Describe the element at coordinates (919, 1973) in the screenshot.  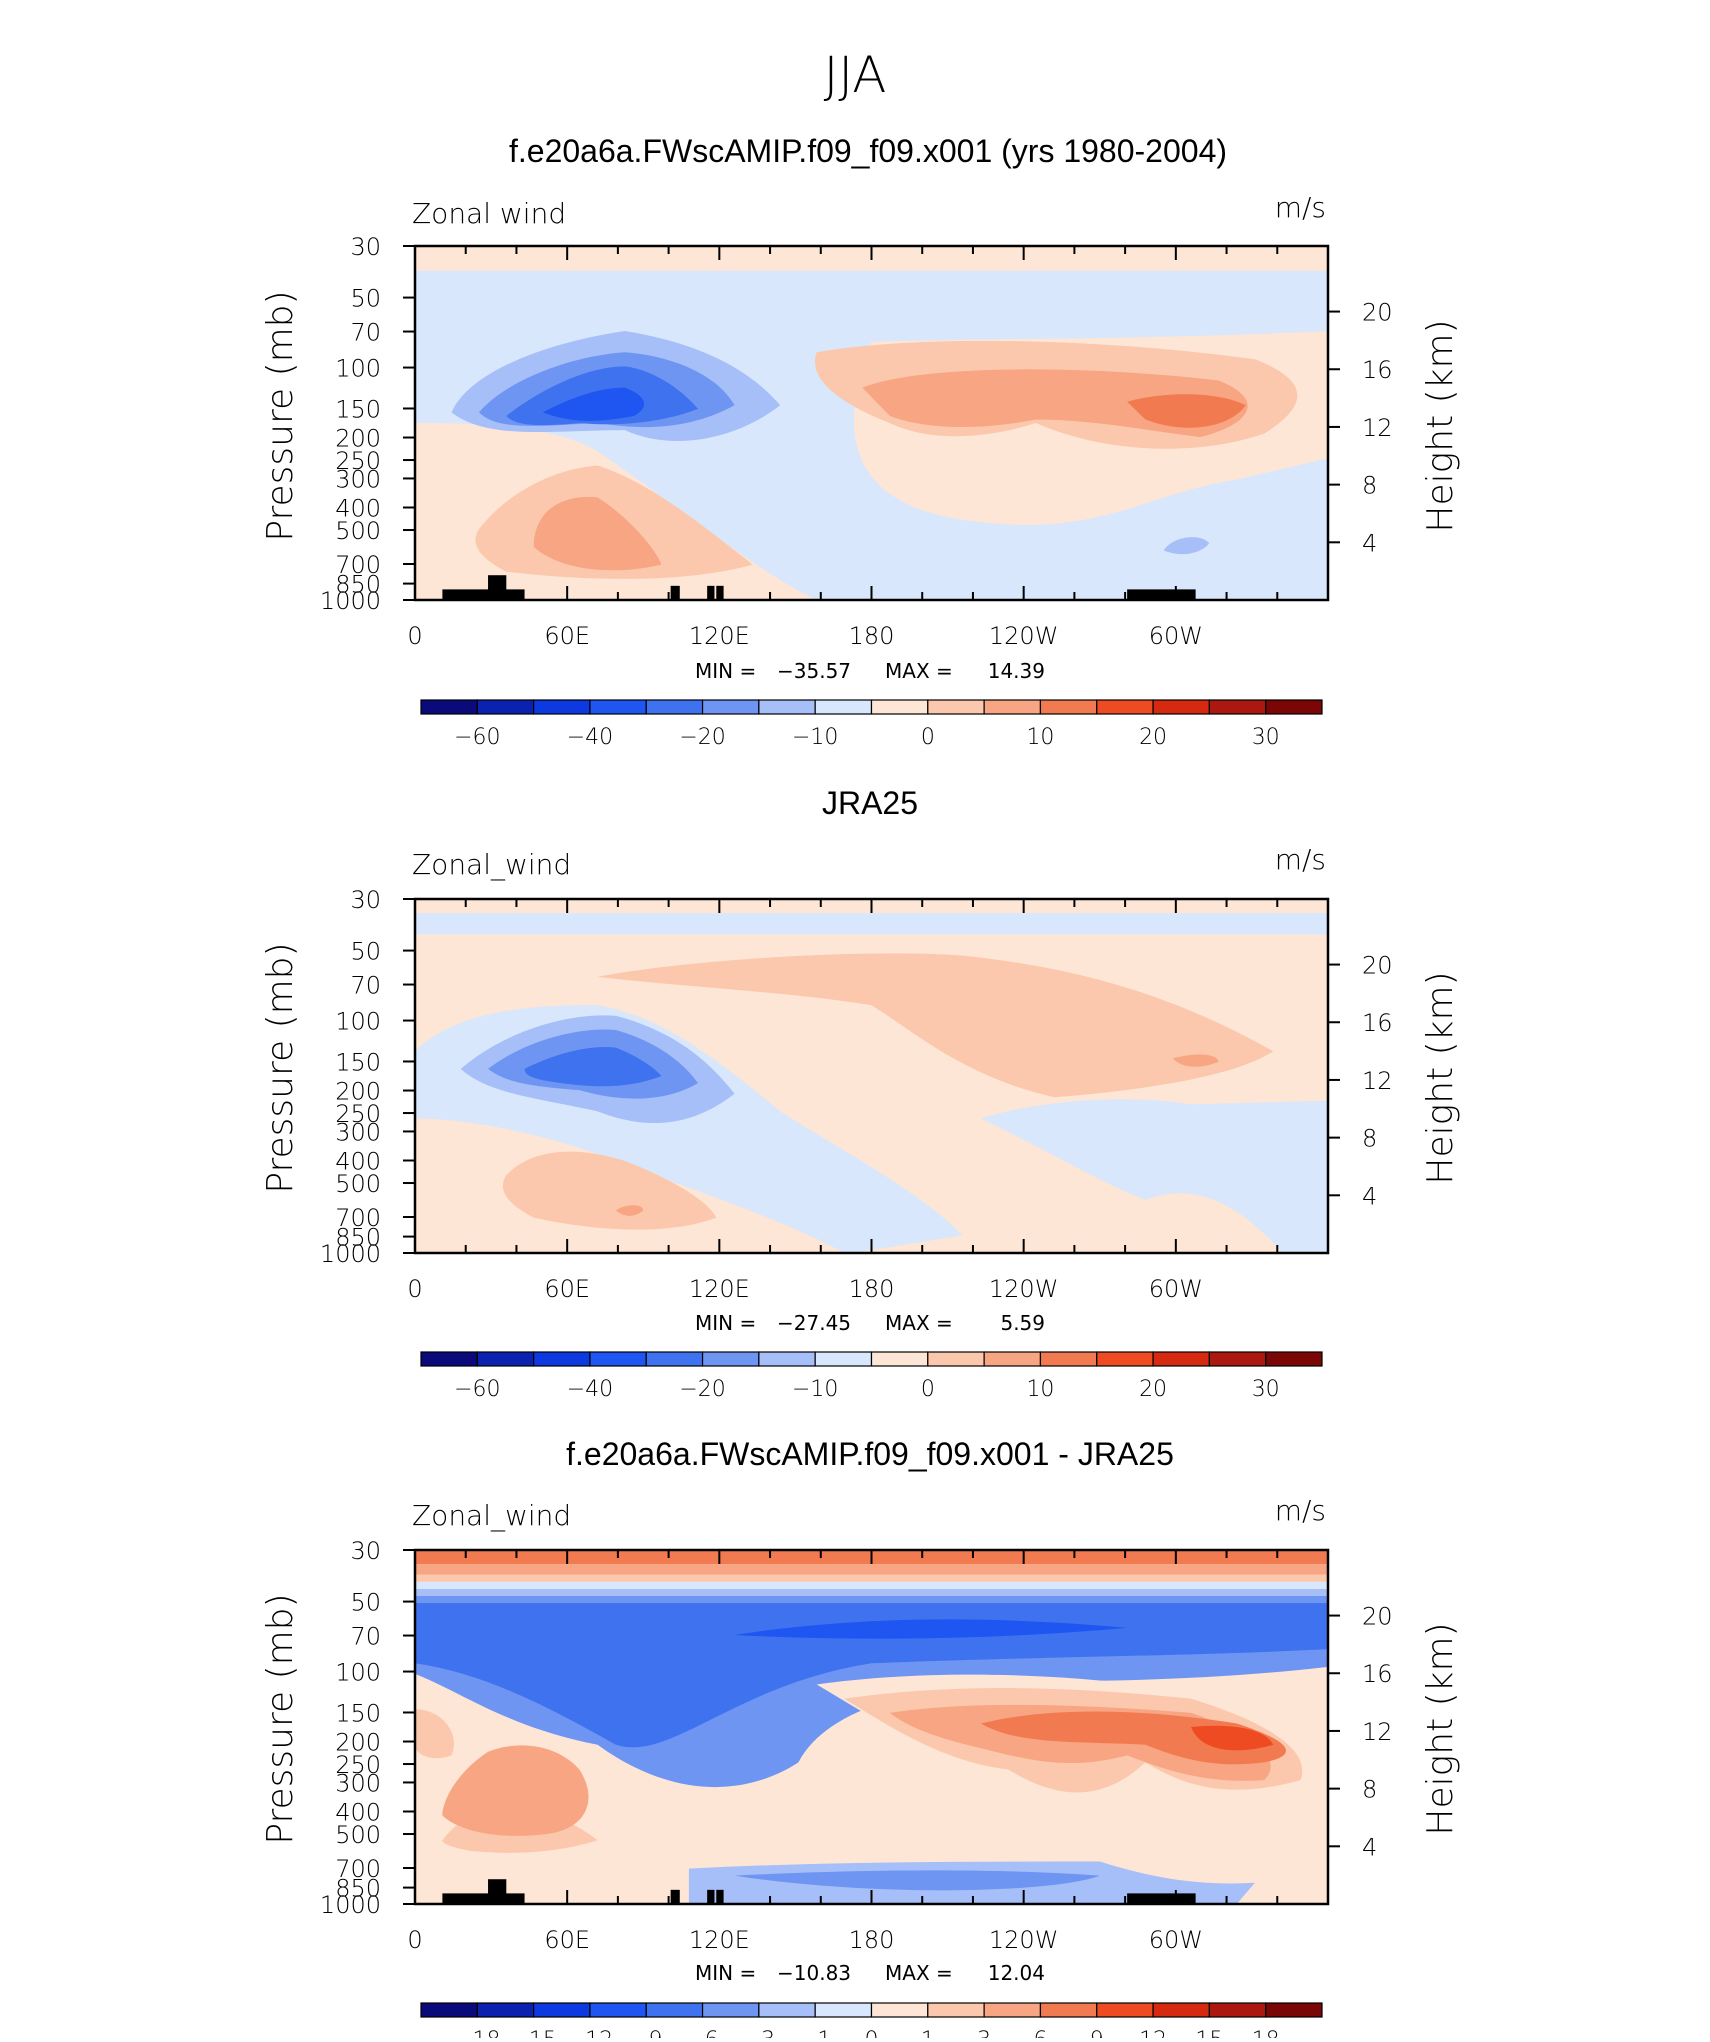
I see `max-label: MAX =` at that location.